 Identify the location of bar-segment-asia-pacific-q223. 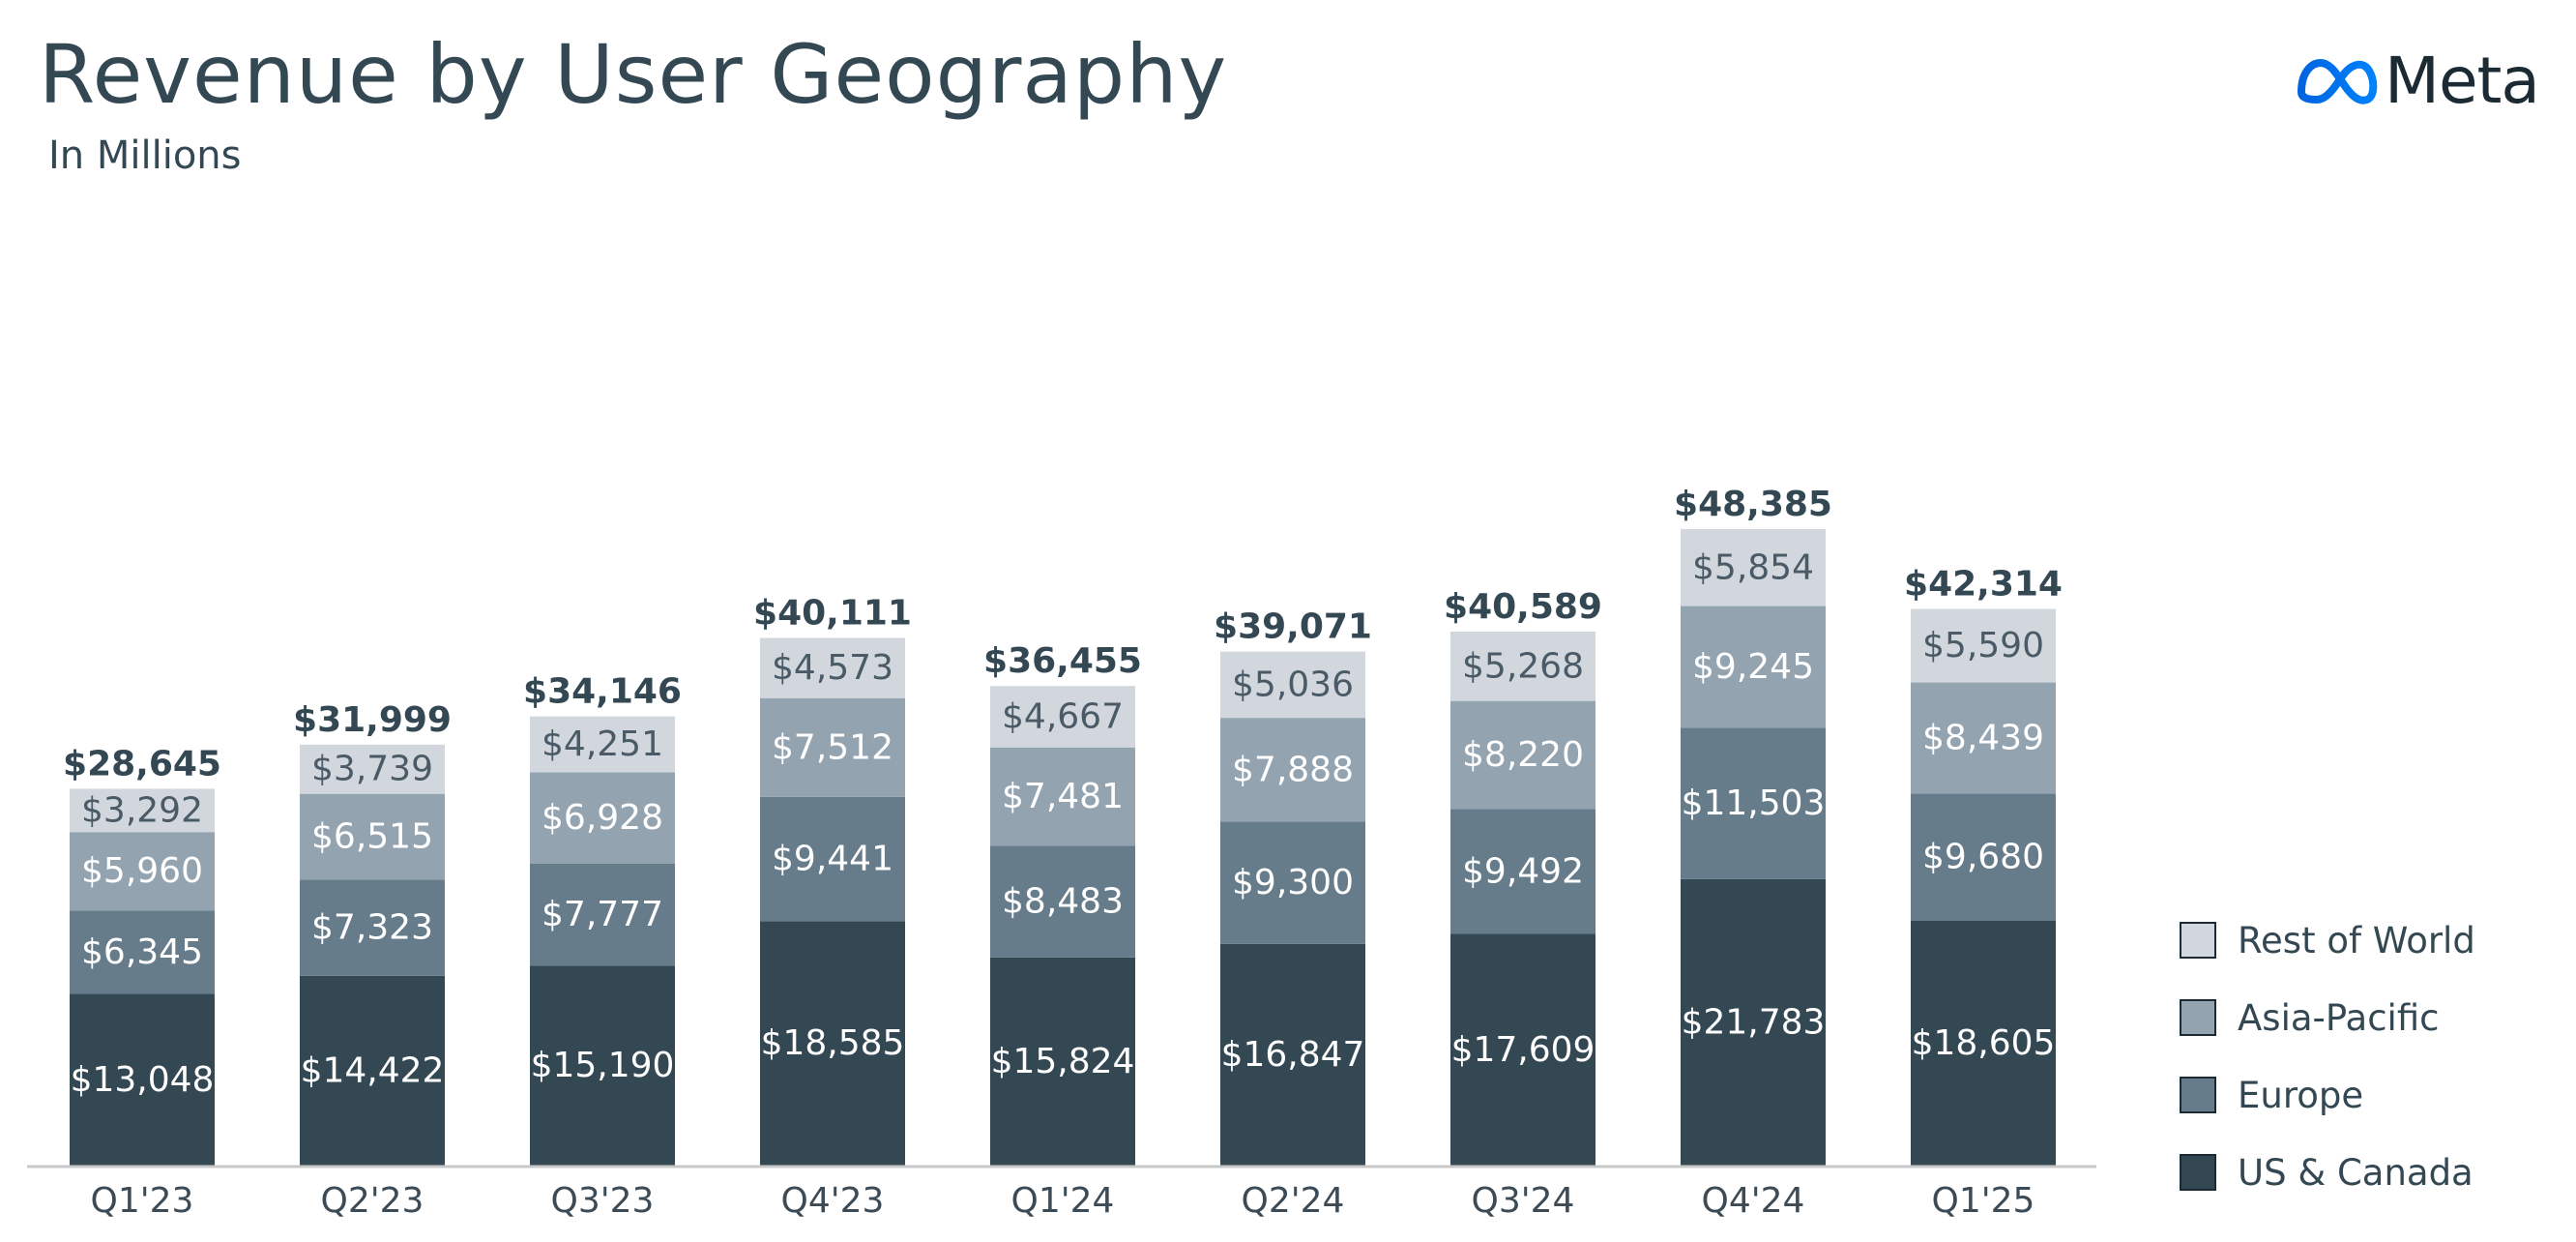
(372, 836).